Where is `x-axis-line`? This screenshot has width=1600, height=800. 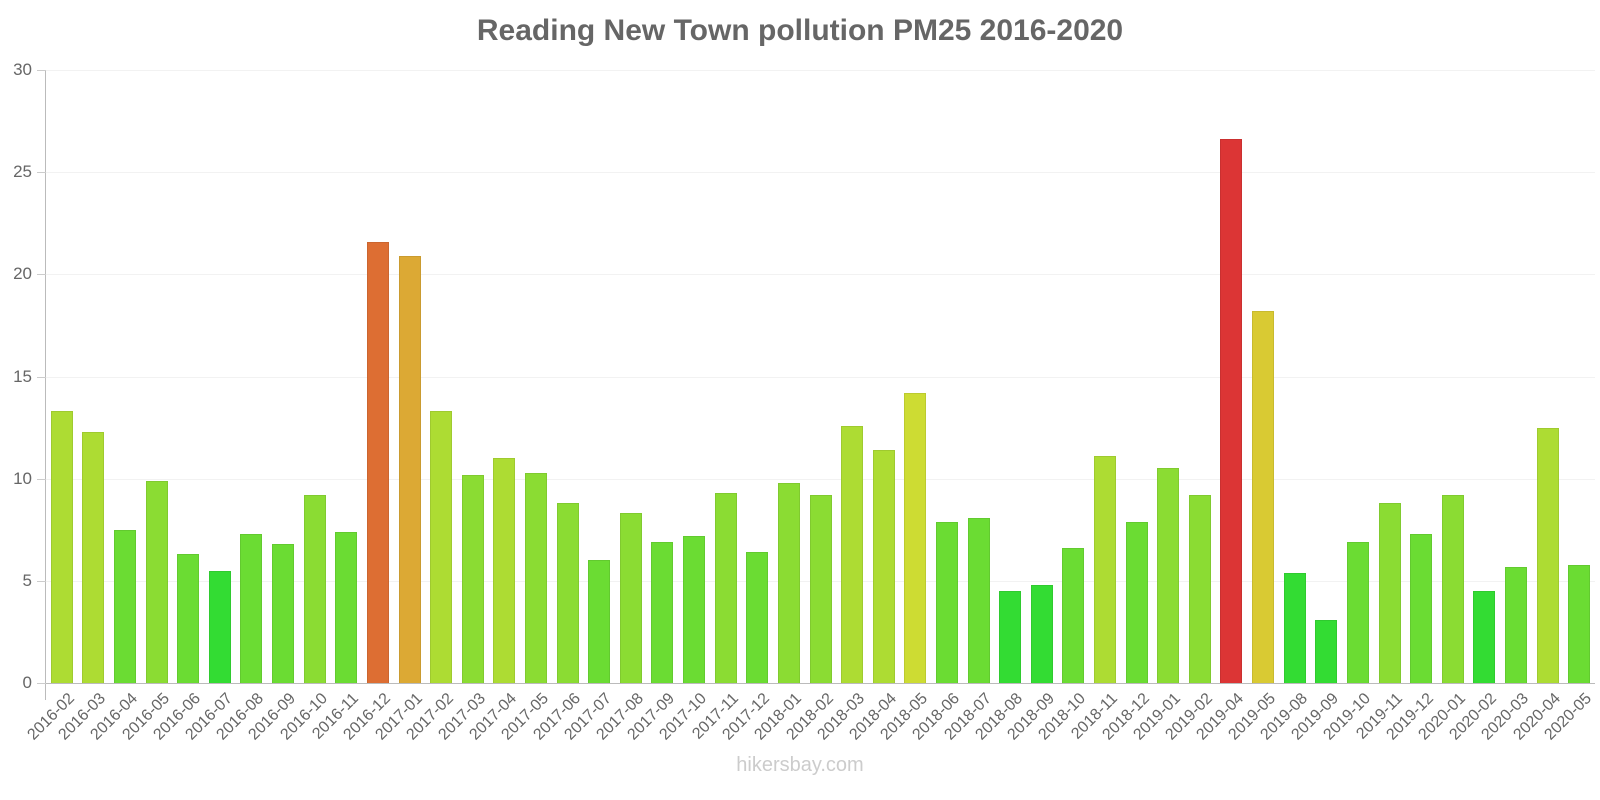 x-axis-line is located at coordinates (820, 683).